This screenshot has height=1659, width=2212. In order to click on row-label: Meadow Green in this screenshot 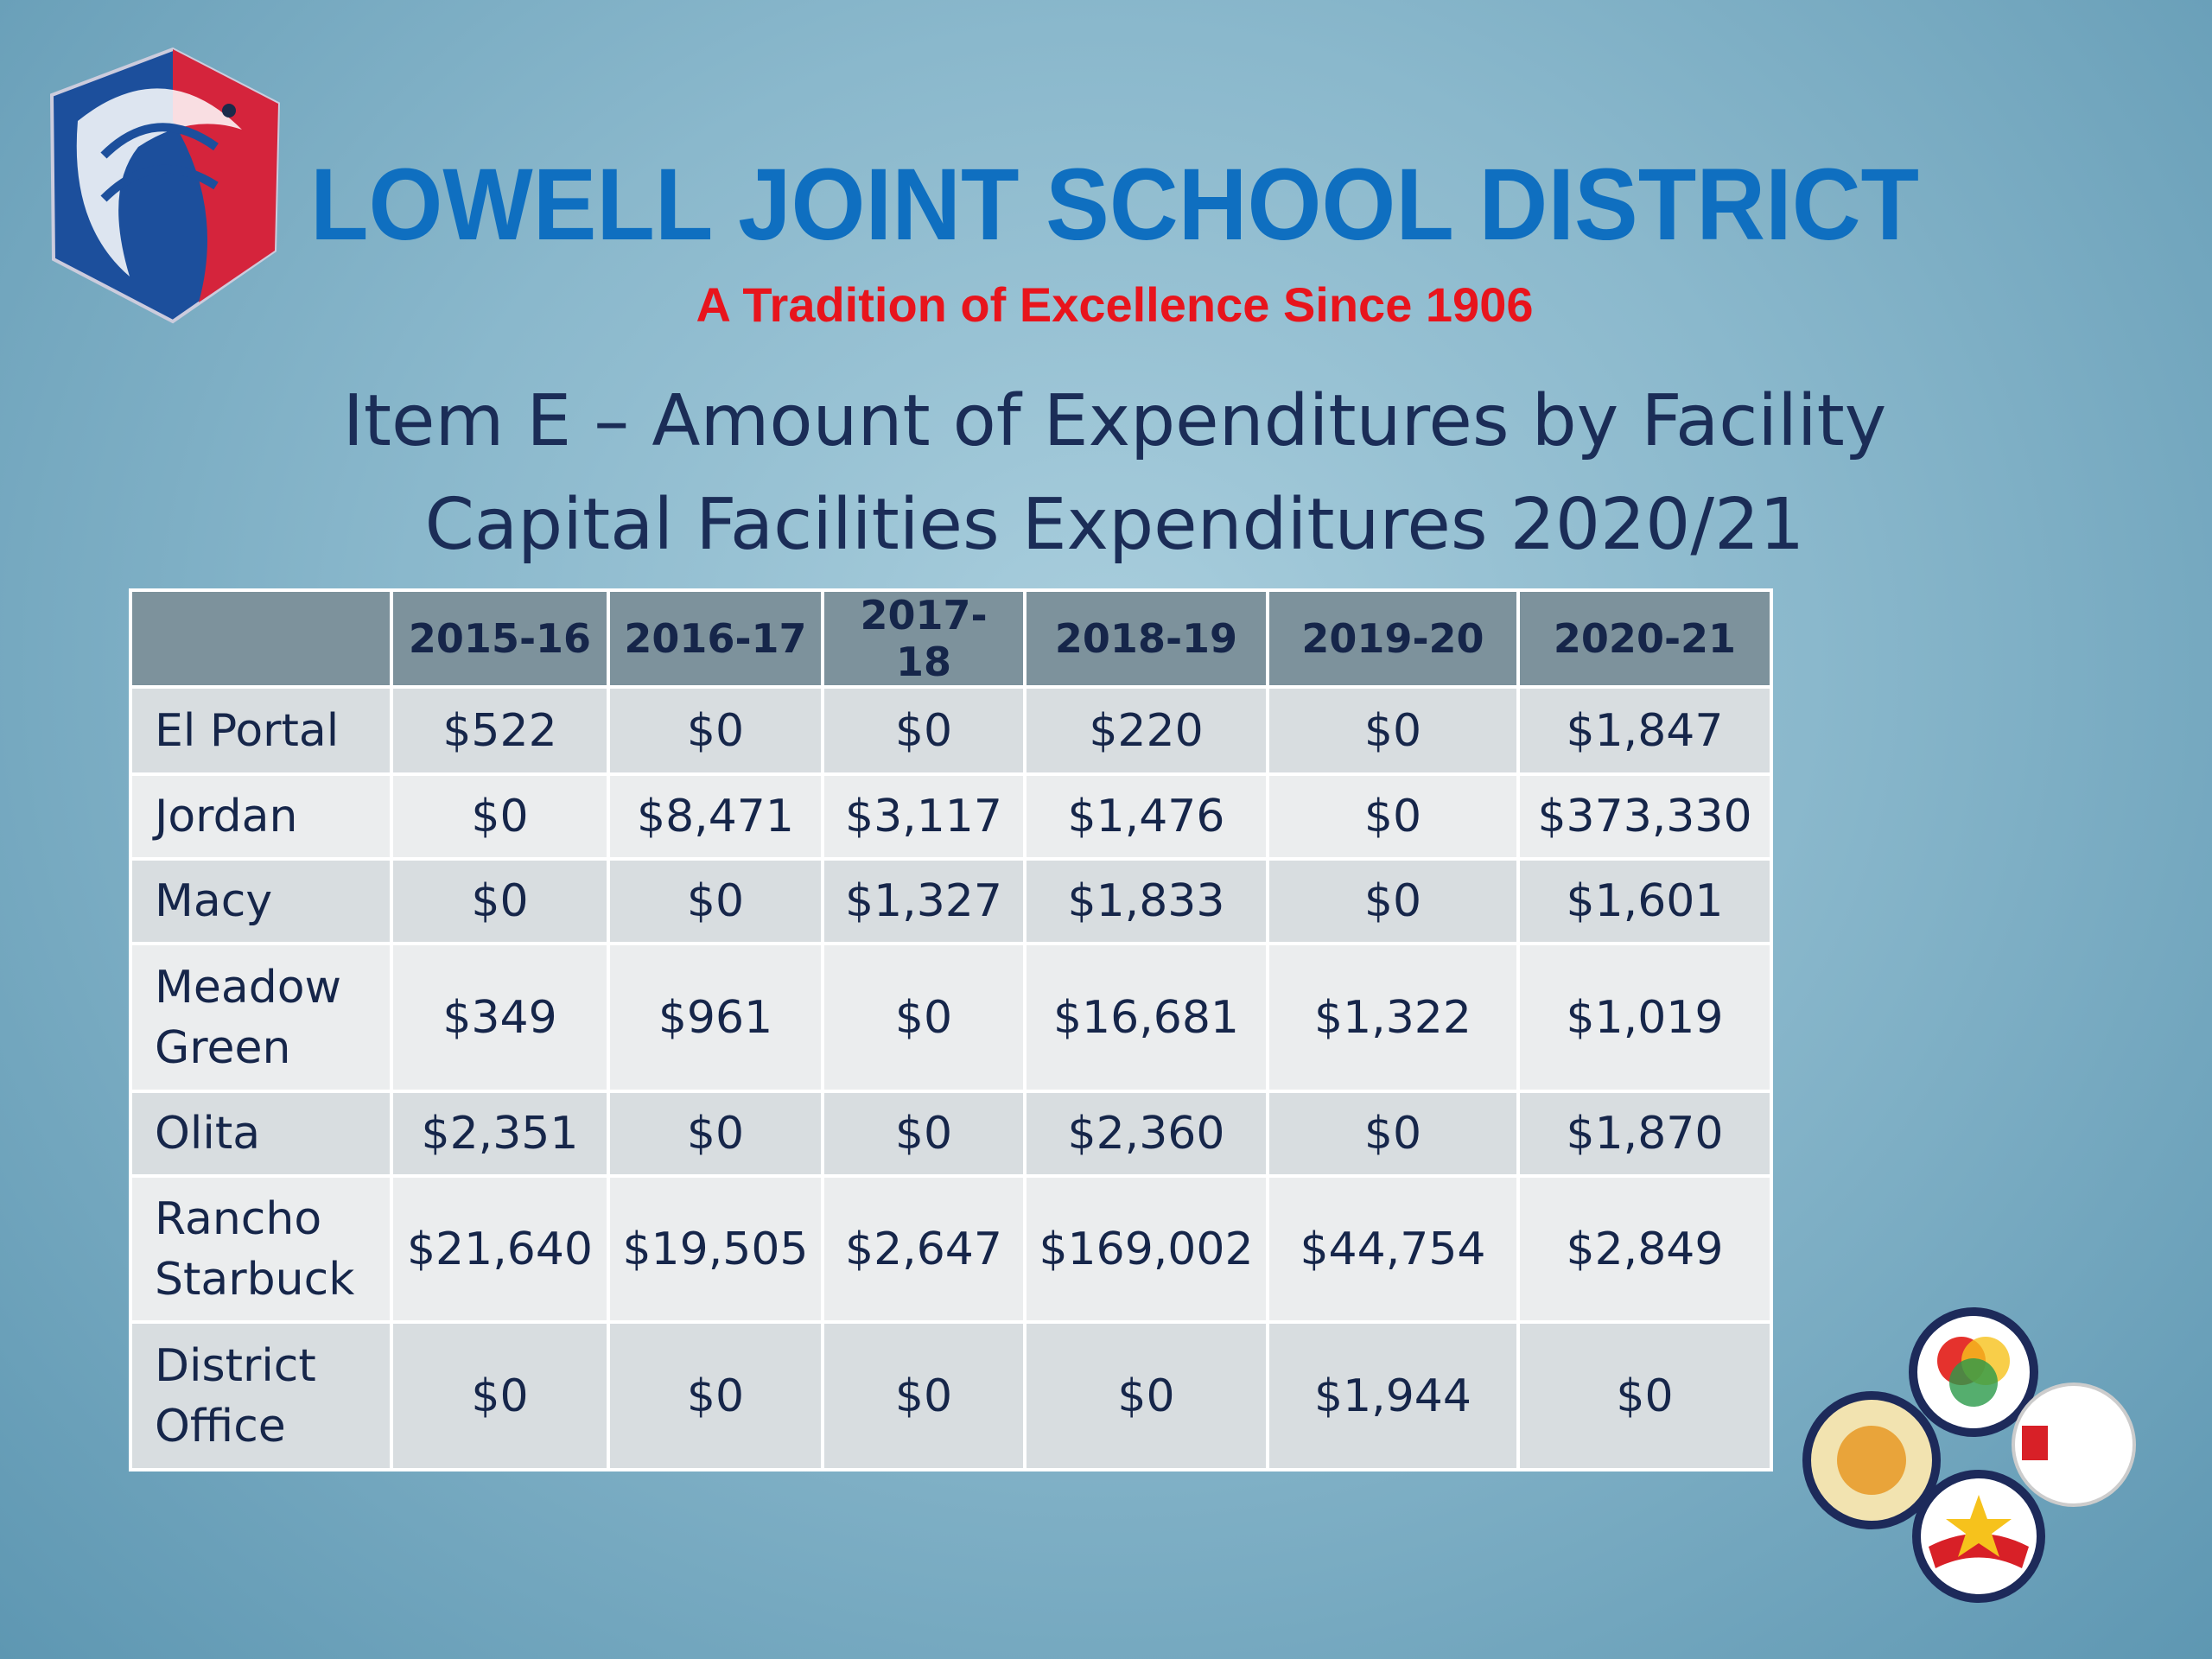, I will do `click(261, 1017)`.